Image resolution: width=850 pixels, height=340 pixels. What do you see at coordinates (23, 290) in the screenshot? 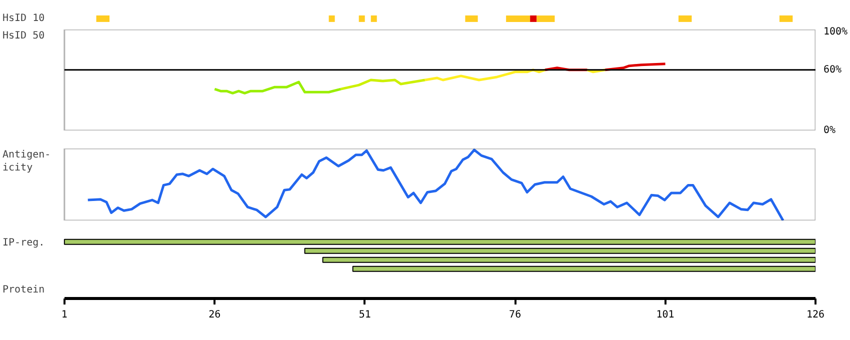
I see `x-axis-title: Protein` at bounding box center [23, 290].